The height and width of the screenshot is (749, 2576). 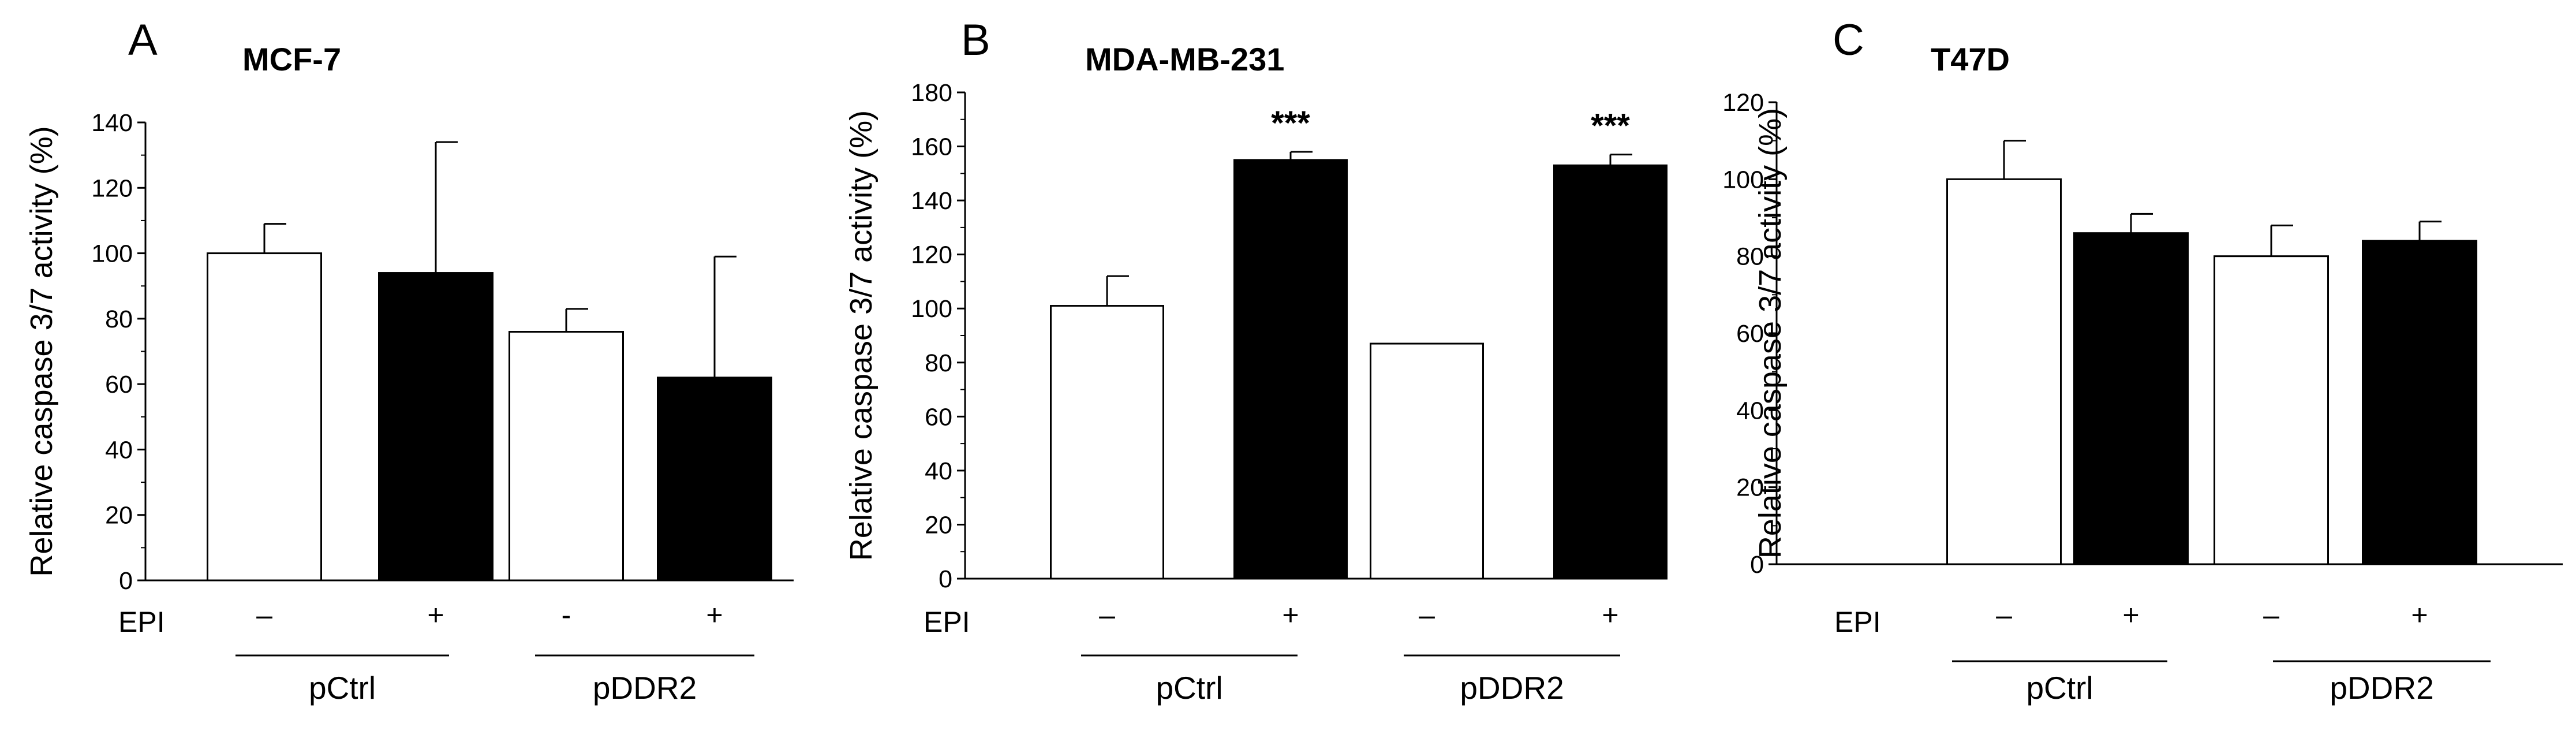 What do you see at coordinates (566, 615) in the screenshot?
I see `treatment-label: -` at bounding box center [566, 615].